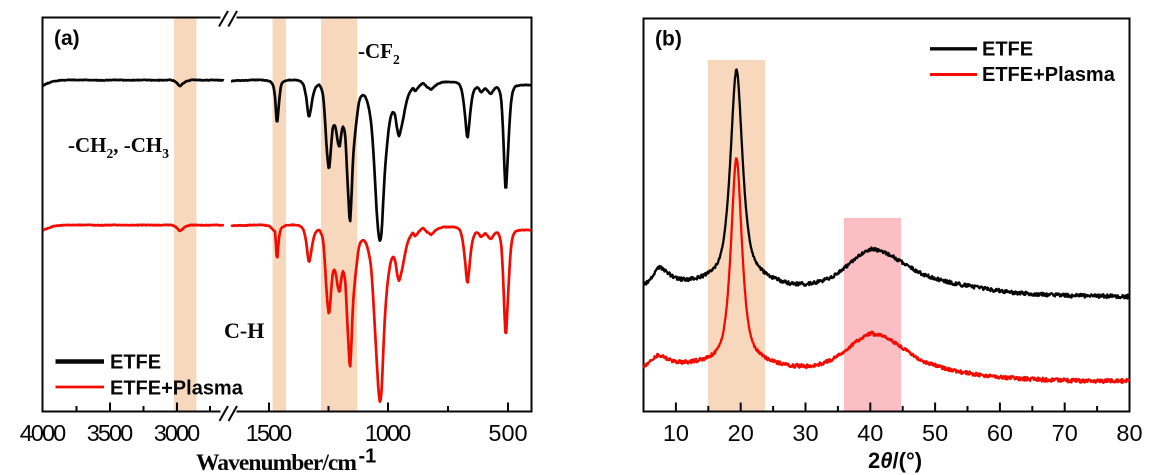 The width and height of the screenshot is (1166, 475). What do you see at coordinates (507, 433) in the screenshot?
I see `svg-text: 500` at bounding box center [507, 433].